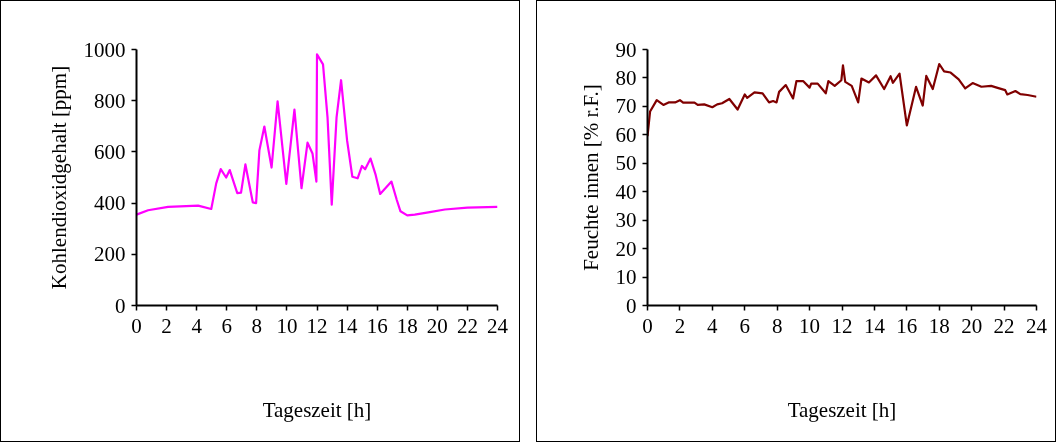 The image size is (1060, 446). Describe the element at coordinates (58, 177) in the screenshot. I see `y-axis-title: Kohlendioxidgehalt [ppm]` at that location.